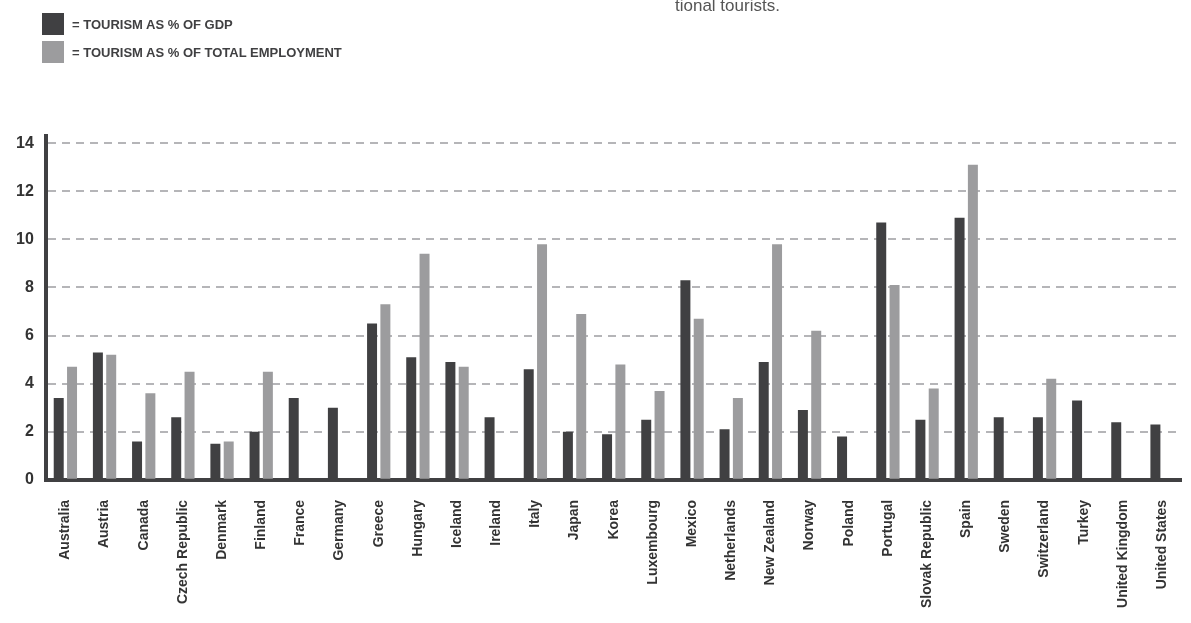 The height and width of the screenshot is (623, 1191). Describe the element at coordinates (29, 479) in the screenshot. I see `y-tick-label: 0` at that location.